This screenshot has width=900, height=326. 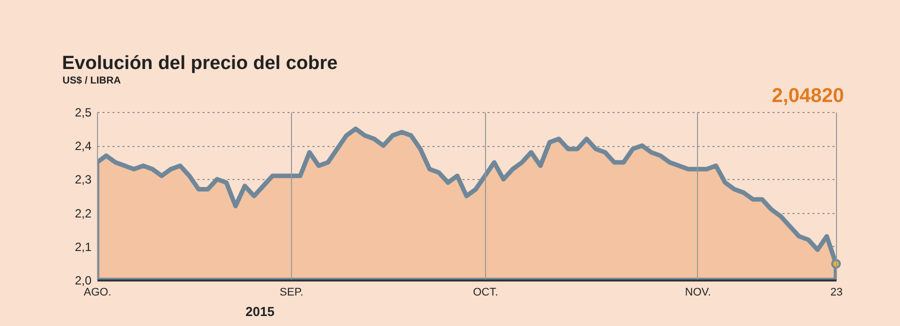 What do you see at coordinates (697, 292) in the screenshot?
I see `x-tick-label: NOV.` at bounding box center [697, 292].